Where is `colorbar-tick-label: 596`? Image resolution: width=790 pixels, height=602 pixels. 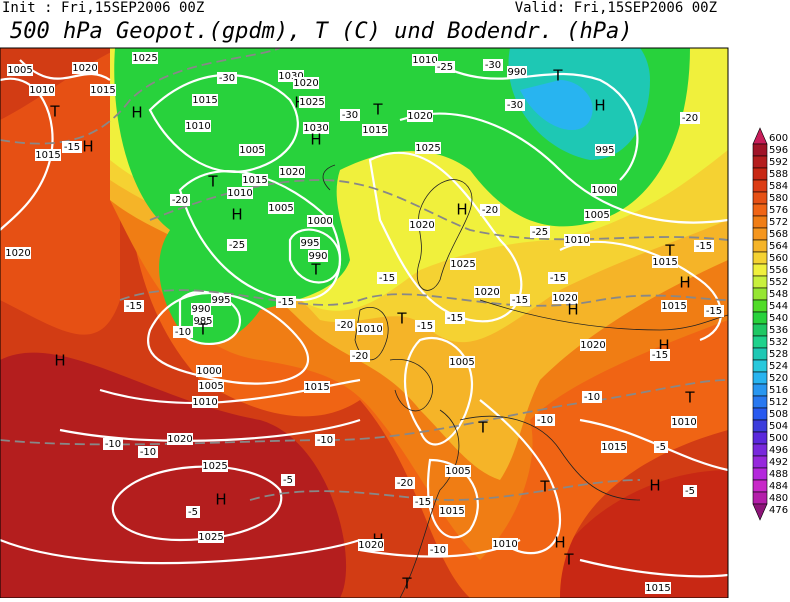 colorbar-tick-label: 596 is located at coordinates (778, 150).